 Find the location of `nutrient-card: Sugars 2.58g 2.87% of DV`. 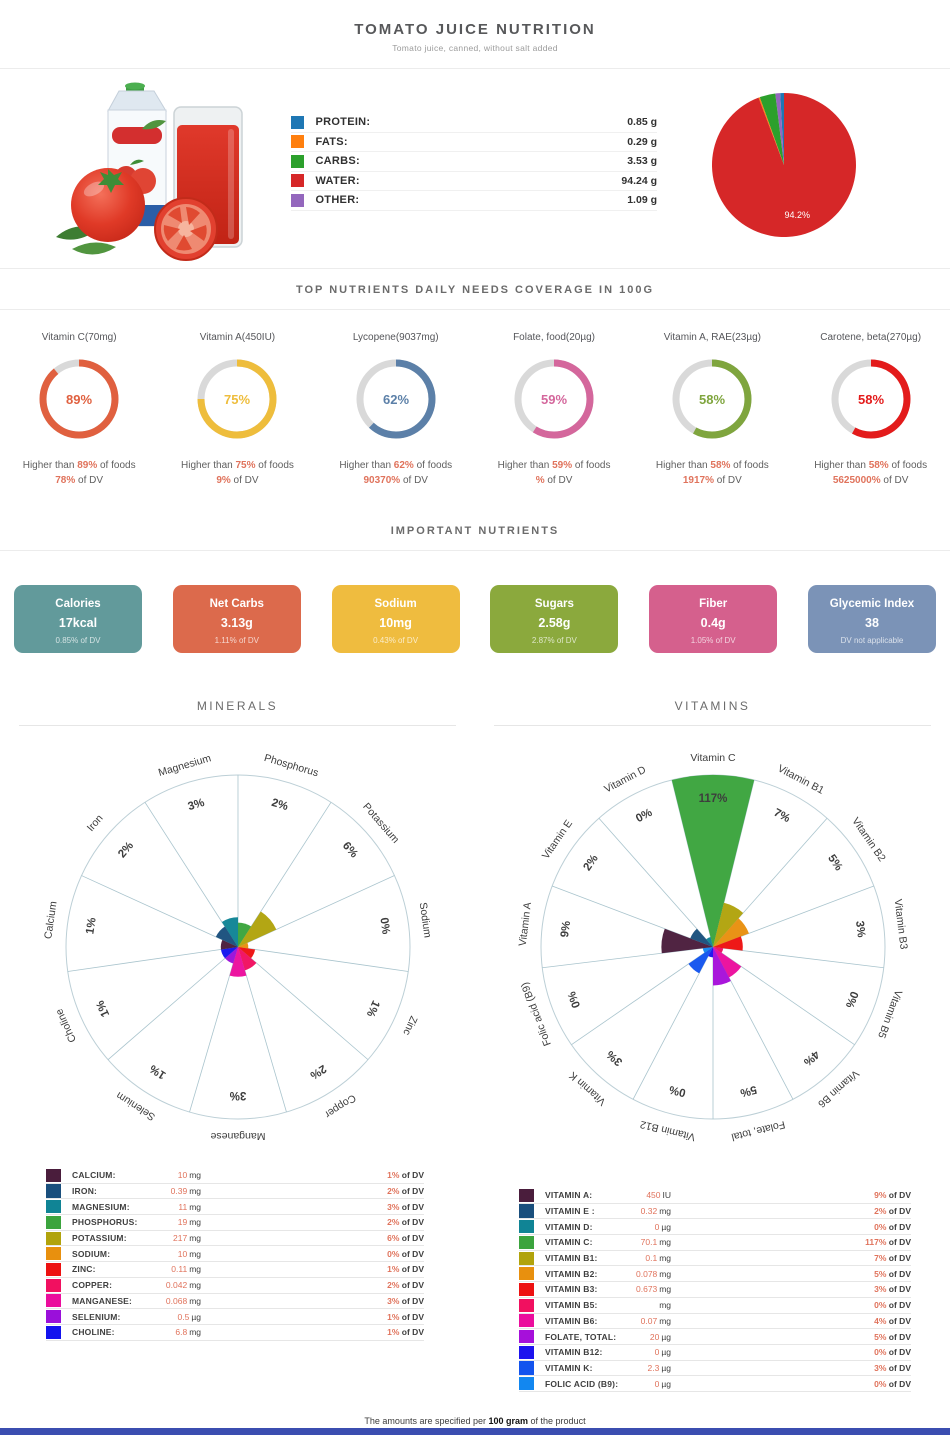

nutrient-card: Sugars 2.58g 2.87% of DV is located at coordinates (554, 619).